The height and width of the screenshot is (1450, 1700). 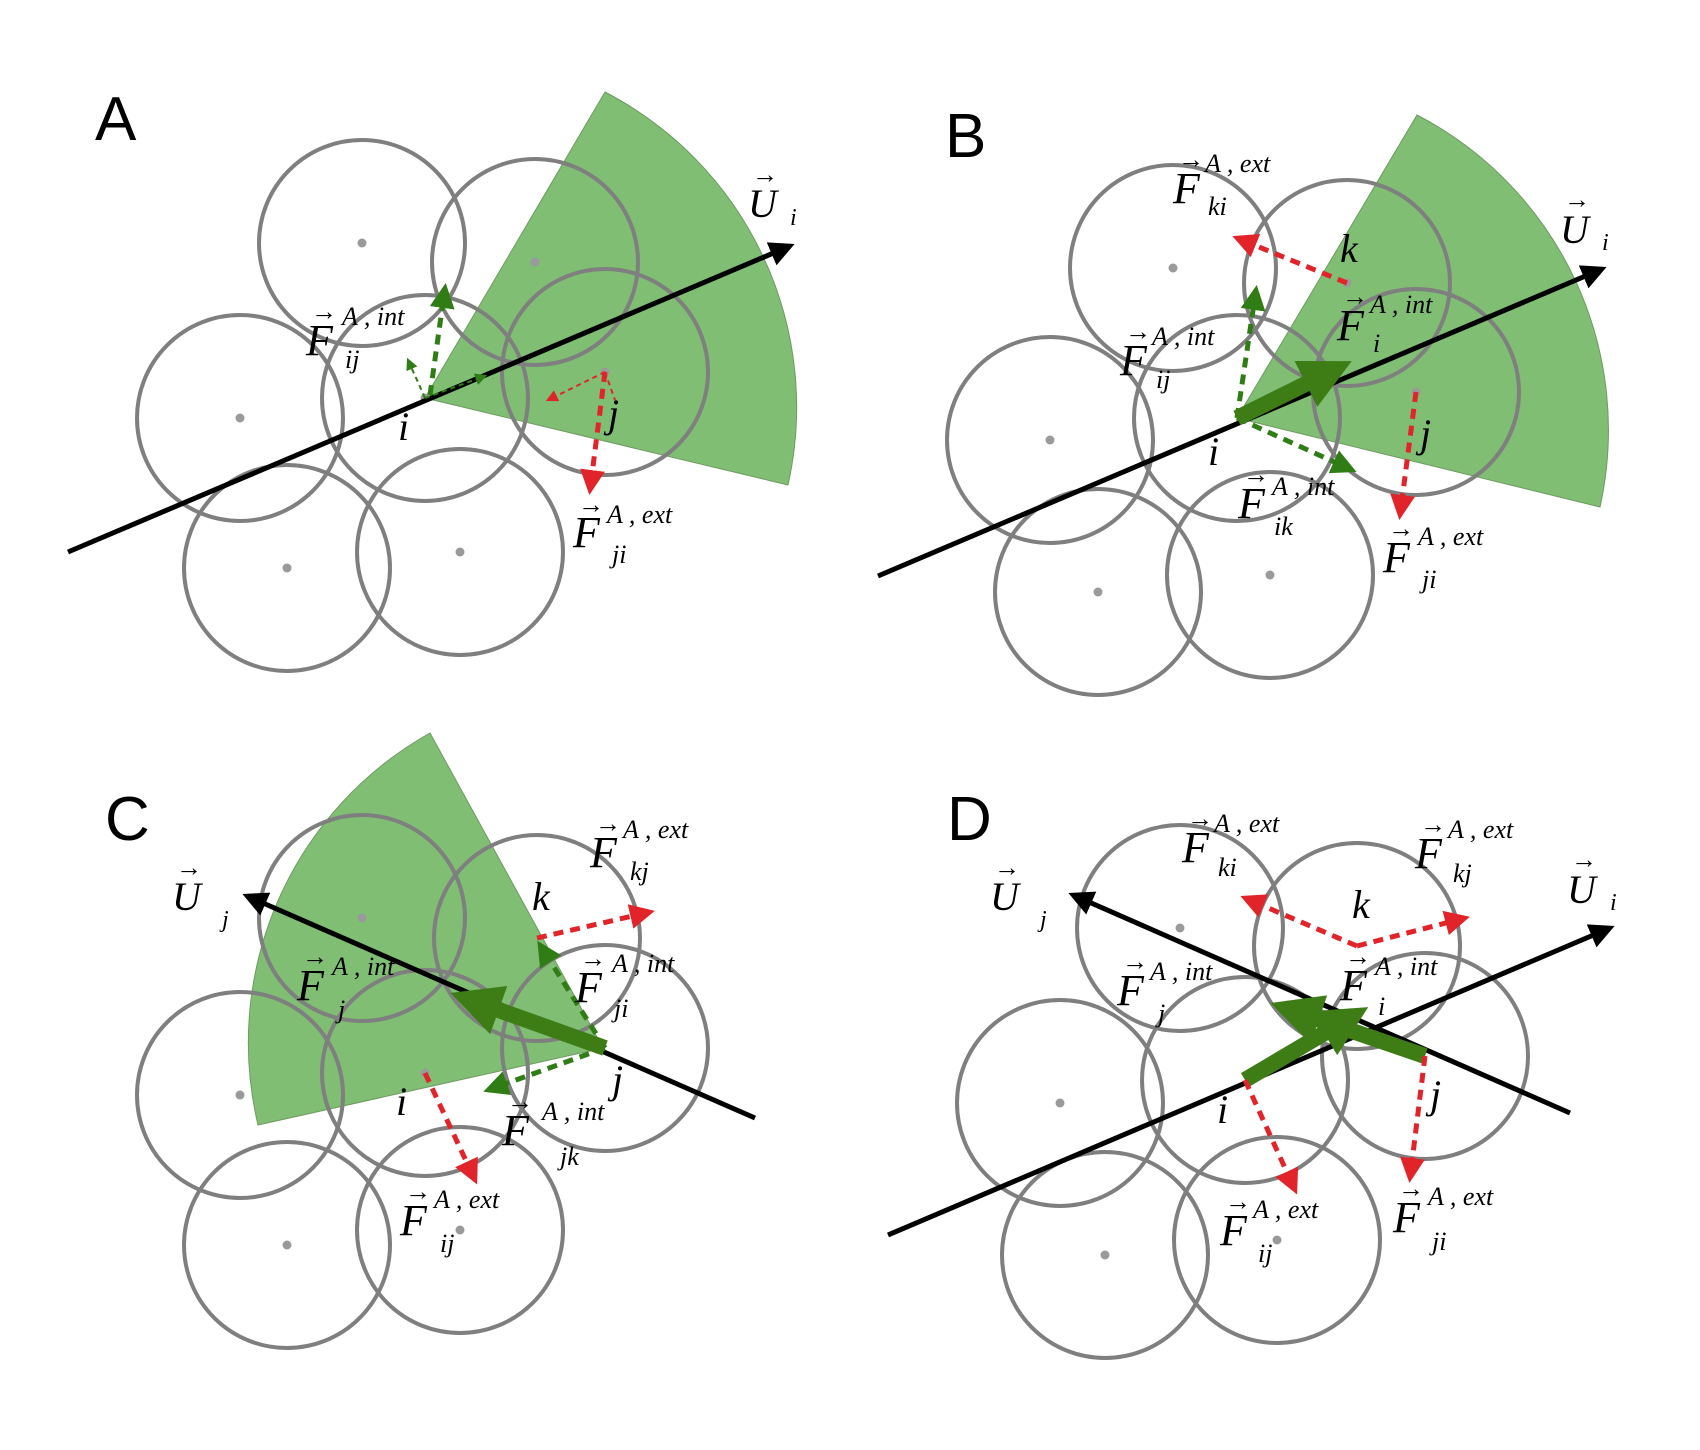 What do you see at coordinates (127, 819) in the screenshot?
I see `panel-letter: C` at bounding box center [127, 819].